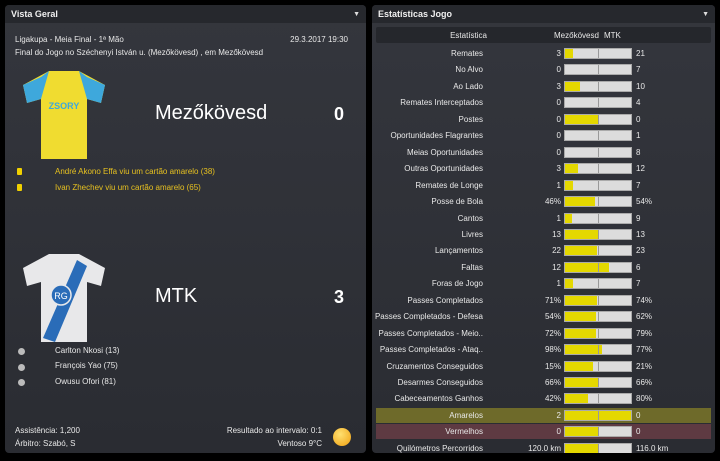 The height and width of the screenshot is (461, 720). What do you see at coordinates (644, 300) in the screenshot?
I see `stat-away-value: 74%` at bounding box center [644, 300].